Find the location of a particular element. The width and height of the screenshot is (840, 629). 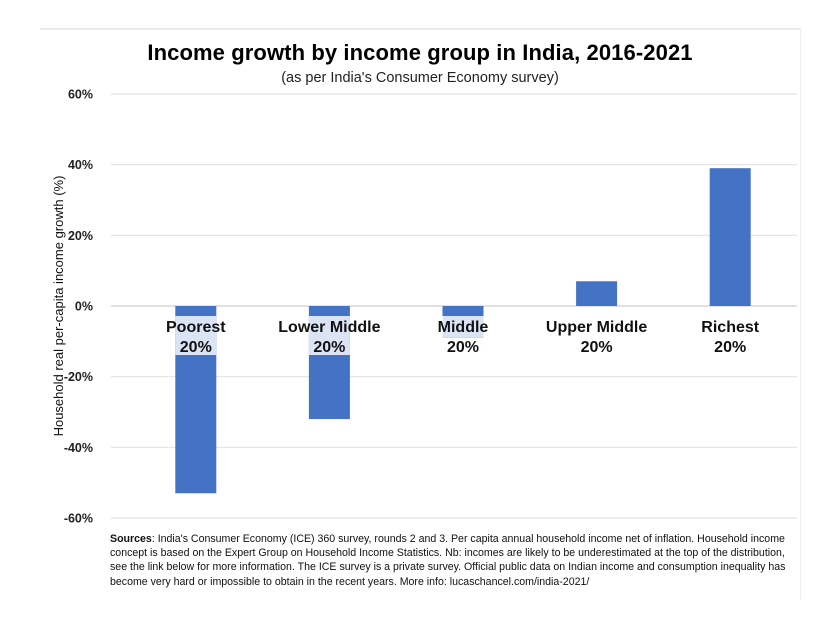

y-tick-label: 40% is located at coordinates (80, 165).